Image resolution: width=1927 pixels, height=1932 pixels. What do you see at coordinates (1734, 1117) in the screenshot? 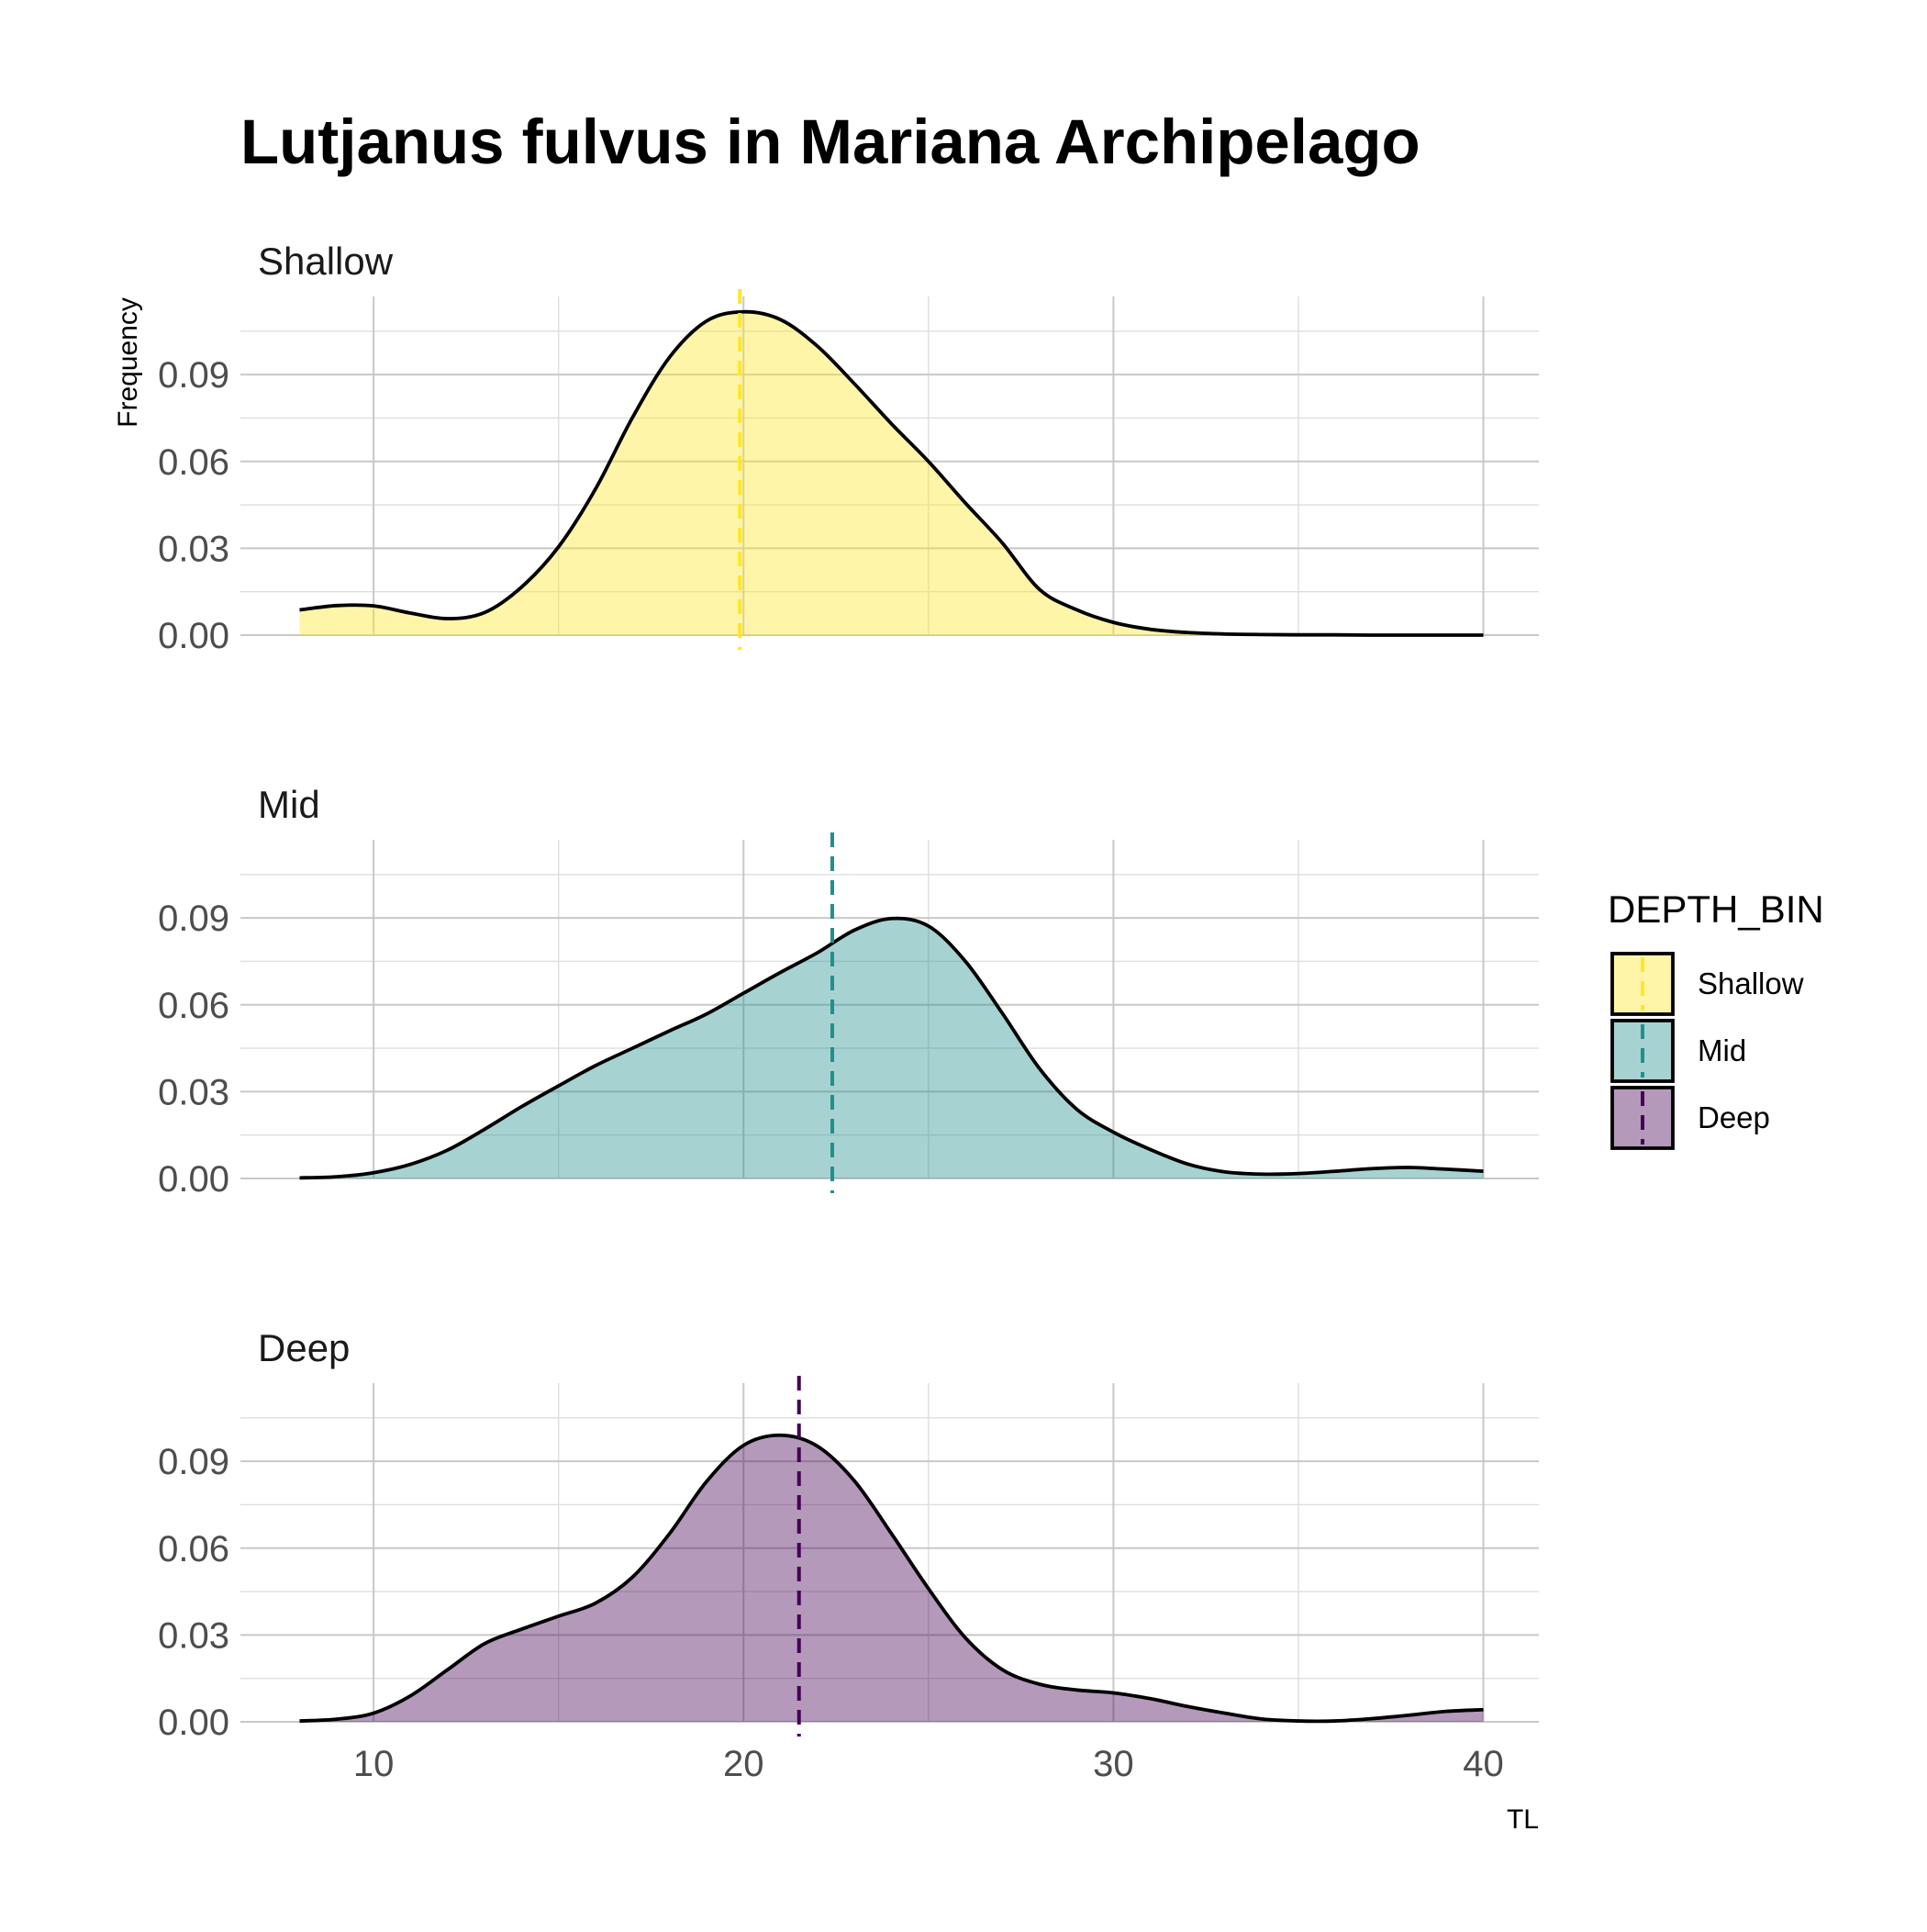
I see `legend-label-deep: Deep` at bounding box center [1734, 1117].